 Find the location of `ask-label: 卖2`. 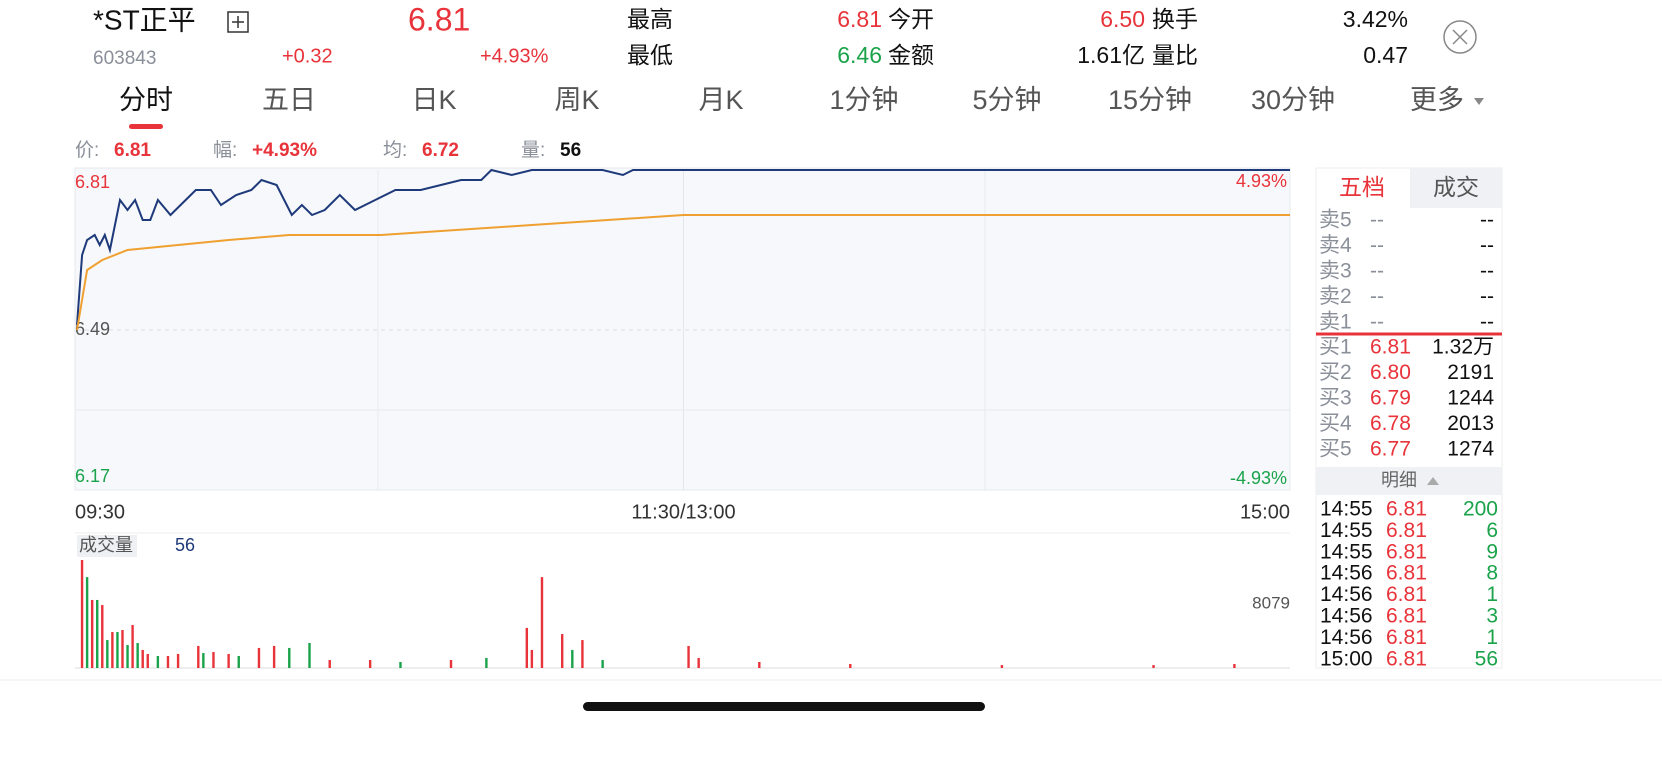

ask-label: 卖2 is located at coordinates (1335, 296).